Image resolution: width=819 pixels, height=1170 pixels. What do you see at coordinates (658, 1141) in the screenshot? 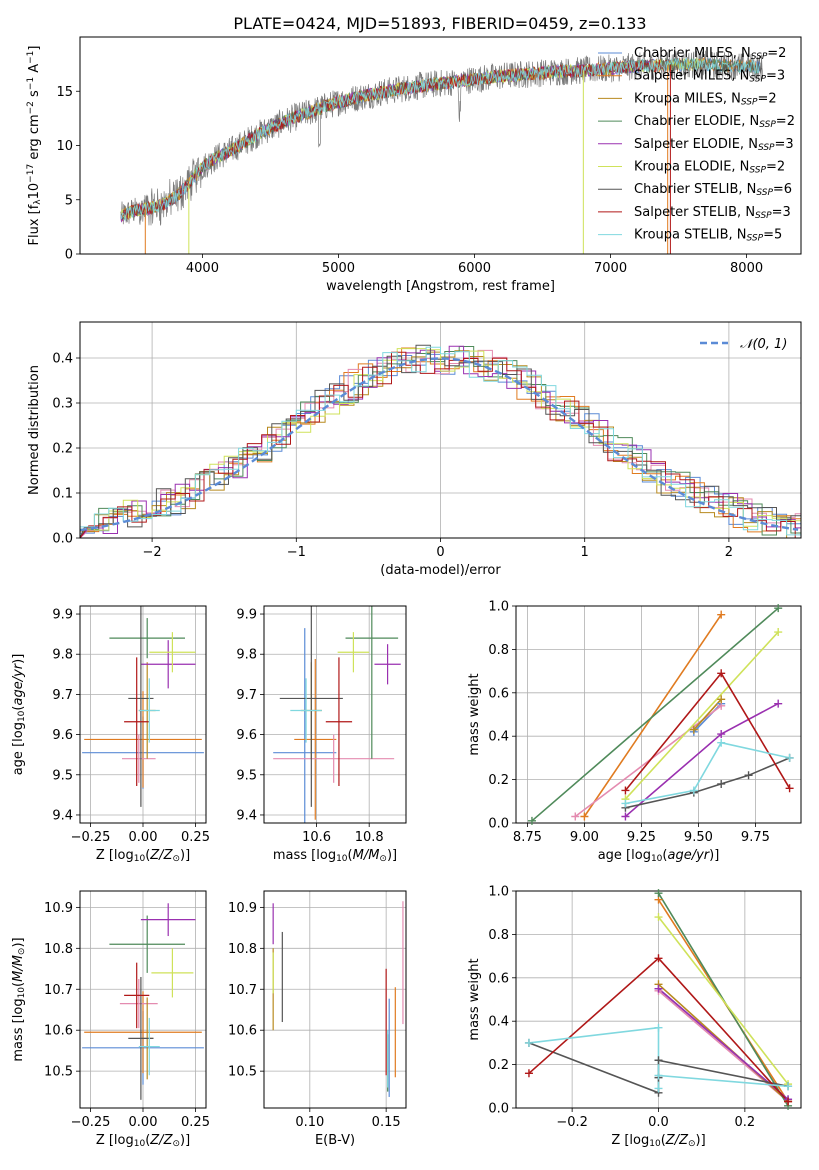
I see `x-axis-label: Z [log10(Z/Z⊙)]` at bounding box center [658, 1141].